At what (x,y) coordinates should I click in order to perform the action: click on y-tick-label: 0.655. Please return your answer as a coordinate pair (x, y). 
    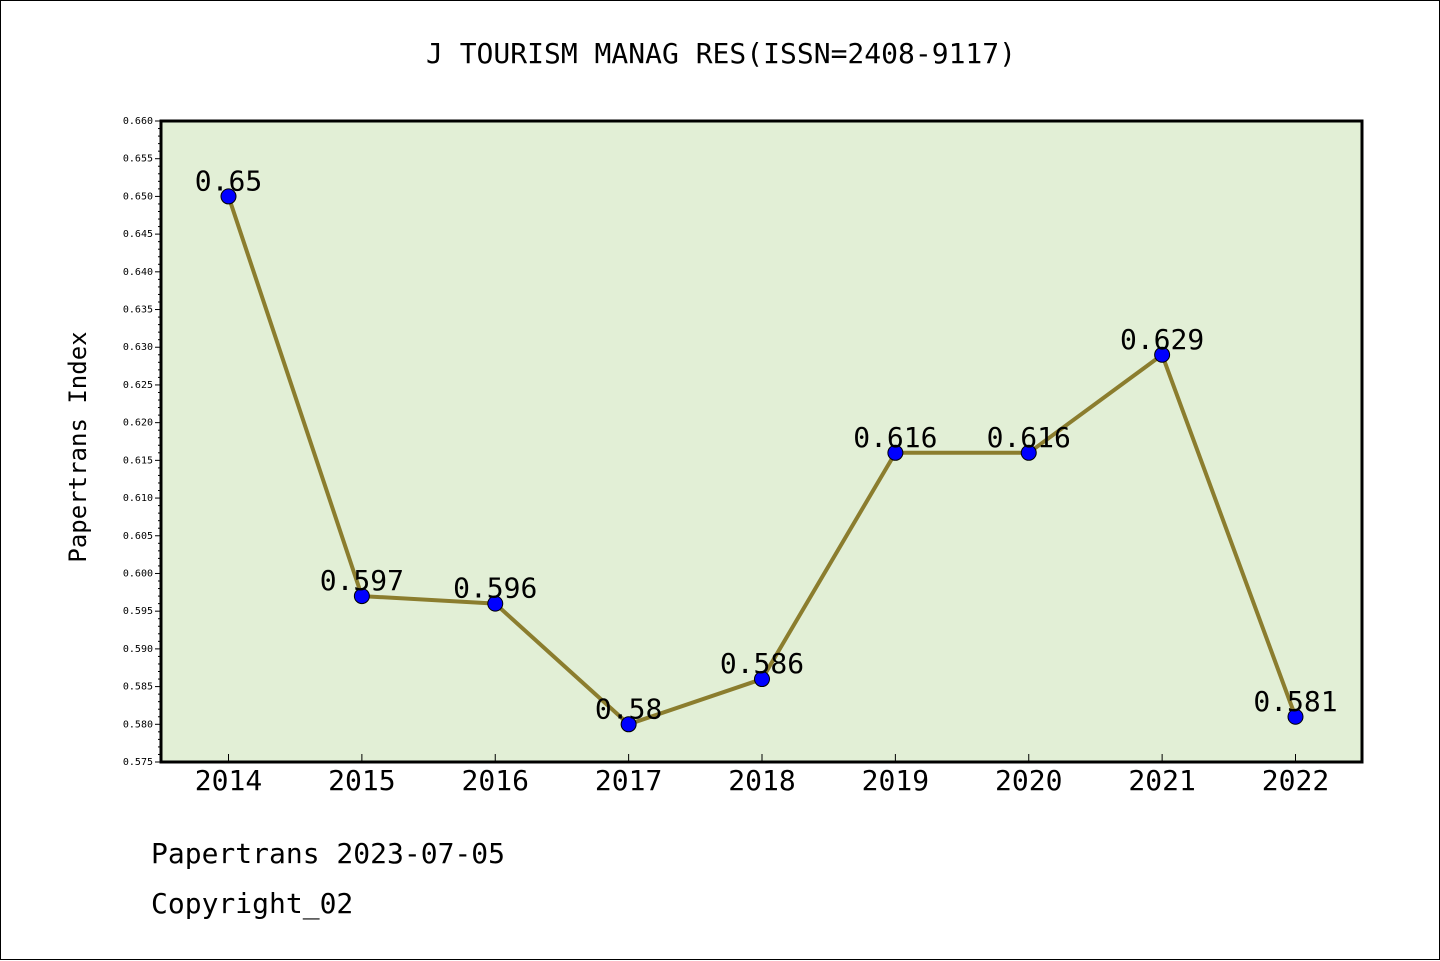
    Looking at the image, I should click on (138, 159).